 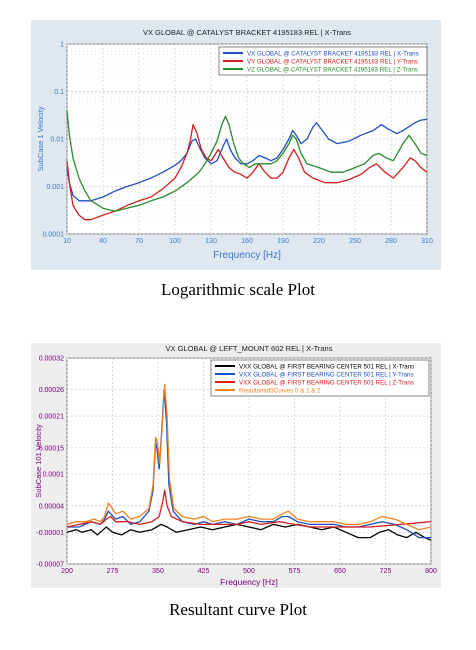 What do you see at coordinates (249, 571) in the screenshot?
I see `x-tick-label: 500` at bounding box center [249, 571].